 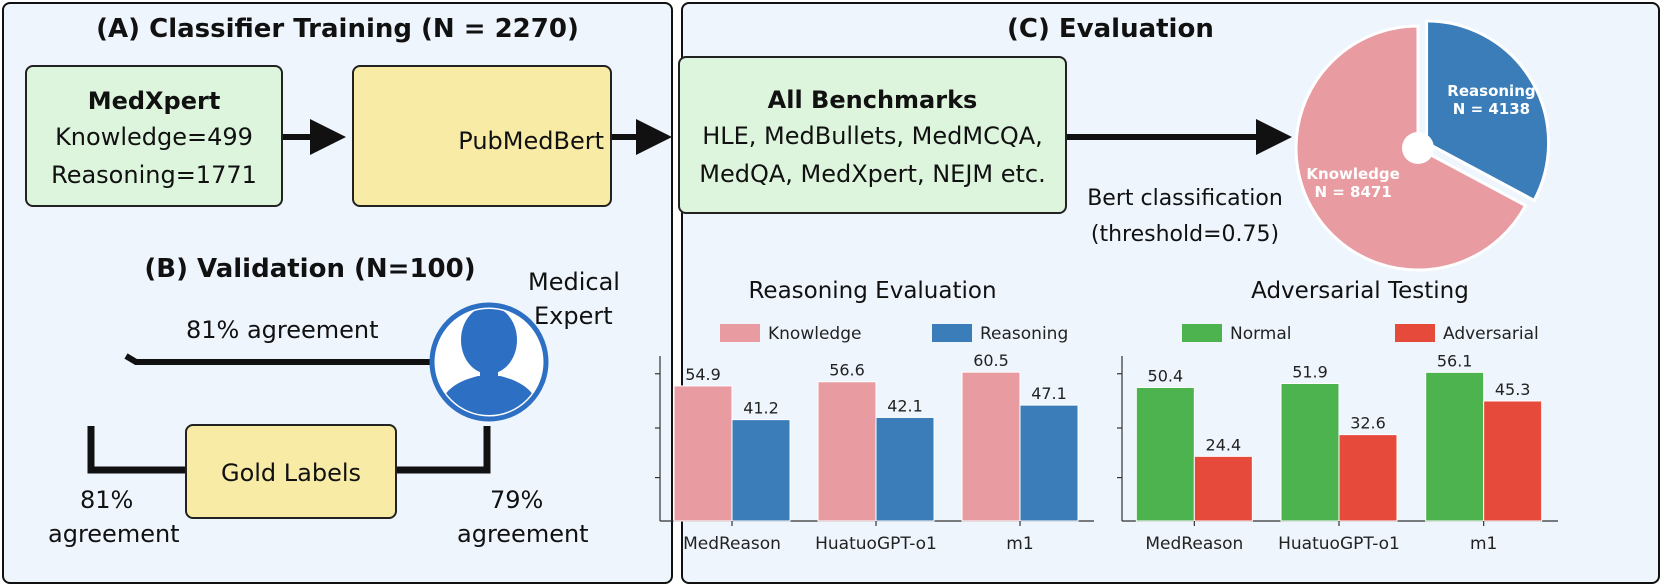 I want to click on chart1-title: Reasoning Evaluation, so click(x=872, y=291).